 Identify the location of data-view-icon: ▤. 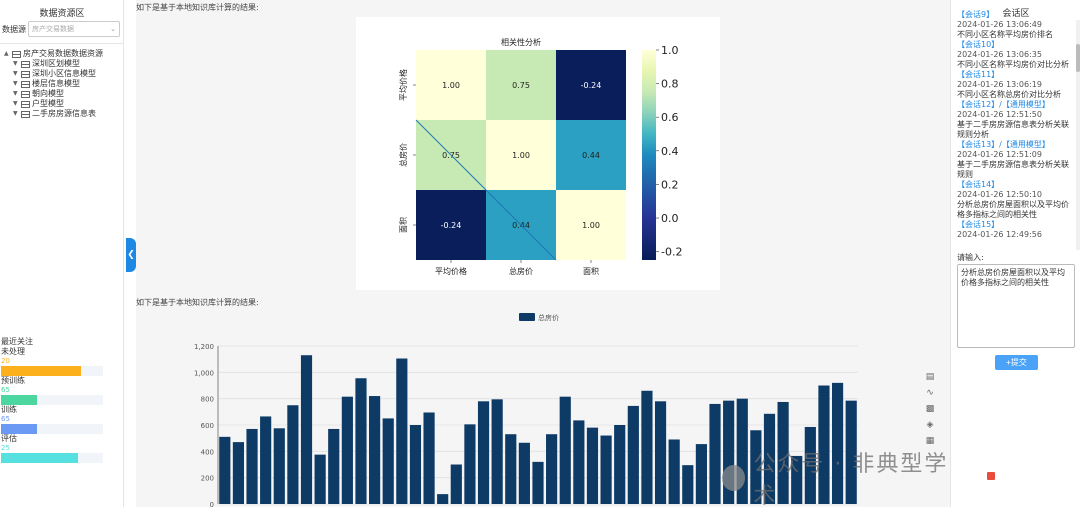
(930, 377).